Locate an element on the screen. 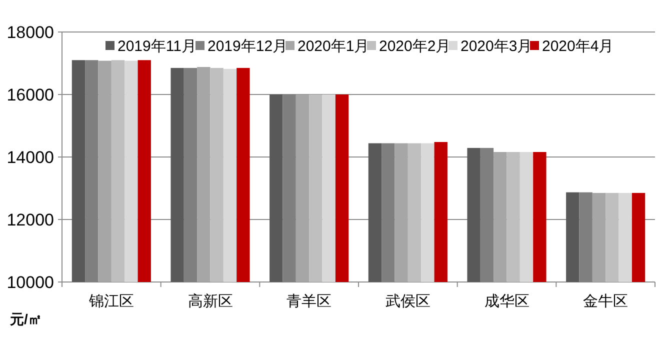 The height and width of the screenshot is (356, 668). legend-label: 2020年2月 is located at coordinates (415, 46).